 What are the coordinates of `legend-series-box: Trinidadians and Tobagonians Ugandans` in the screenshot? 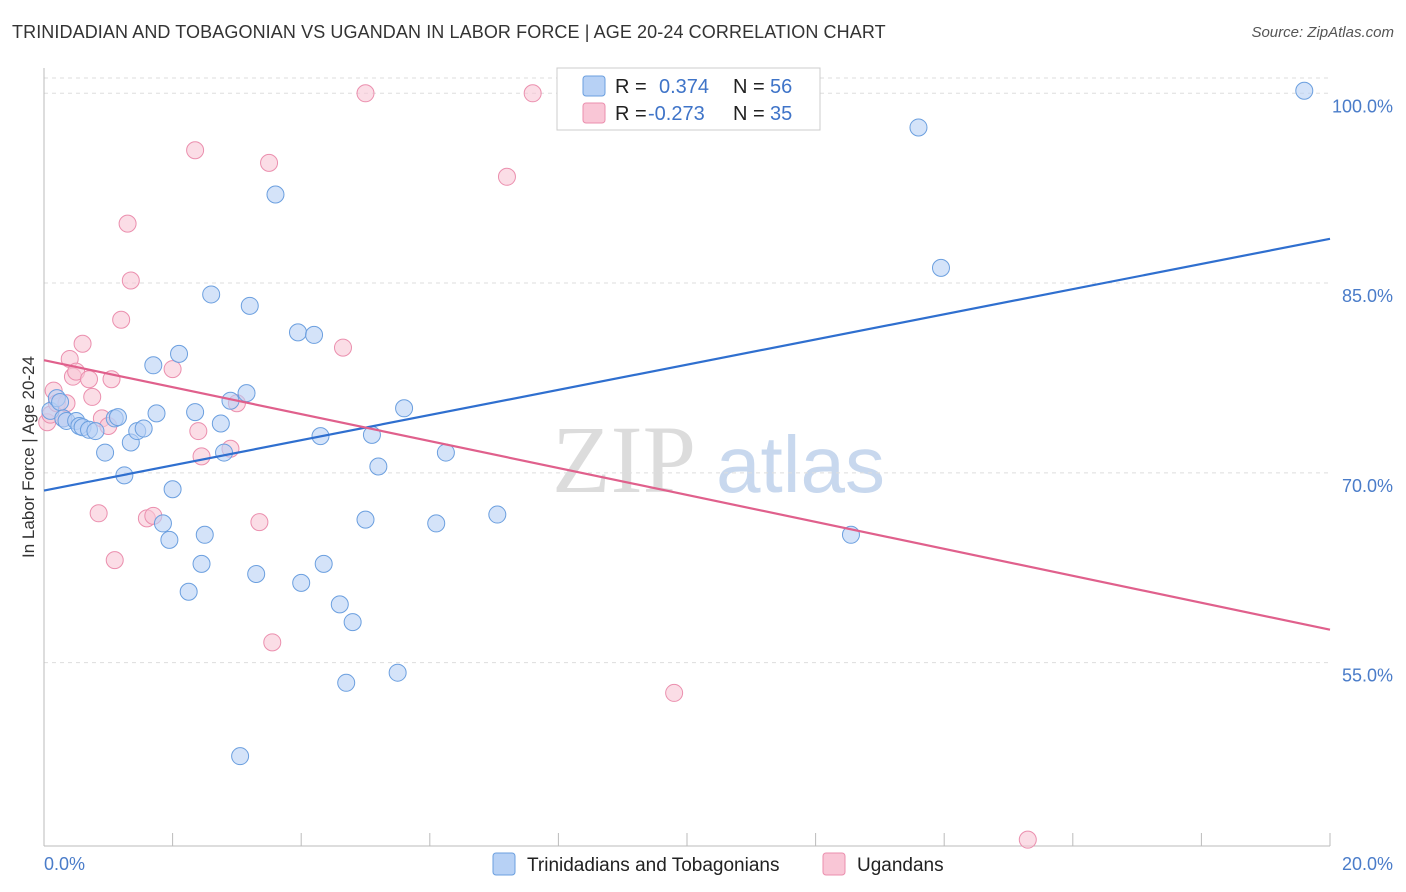 It's located at (718, 864).